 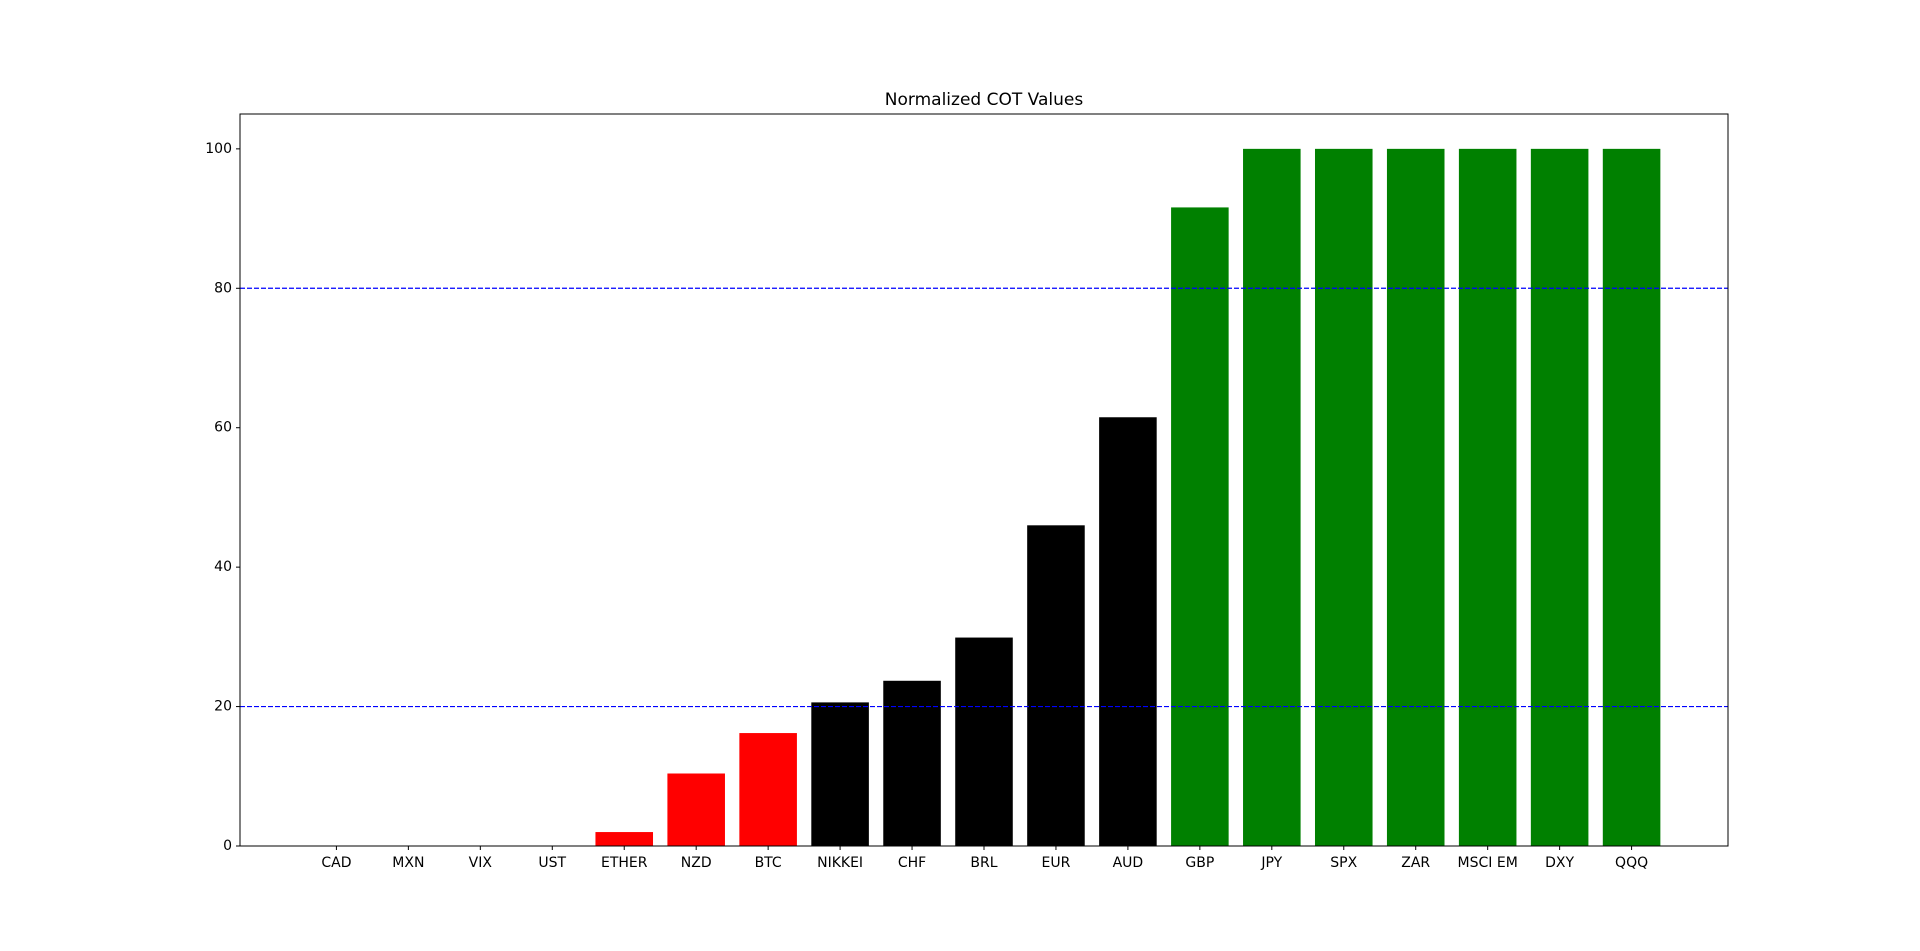 I want to click on x-tick-label: JPY, so click(x=1271, y=863).